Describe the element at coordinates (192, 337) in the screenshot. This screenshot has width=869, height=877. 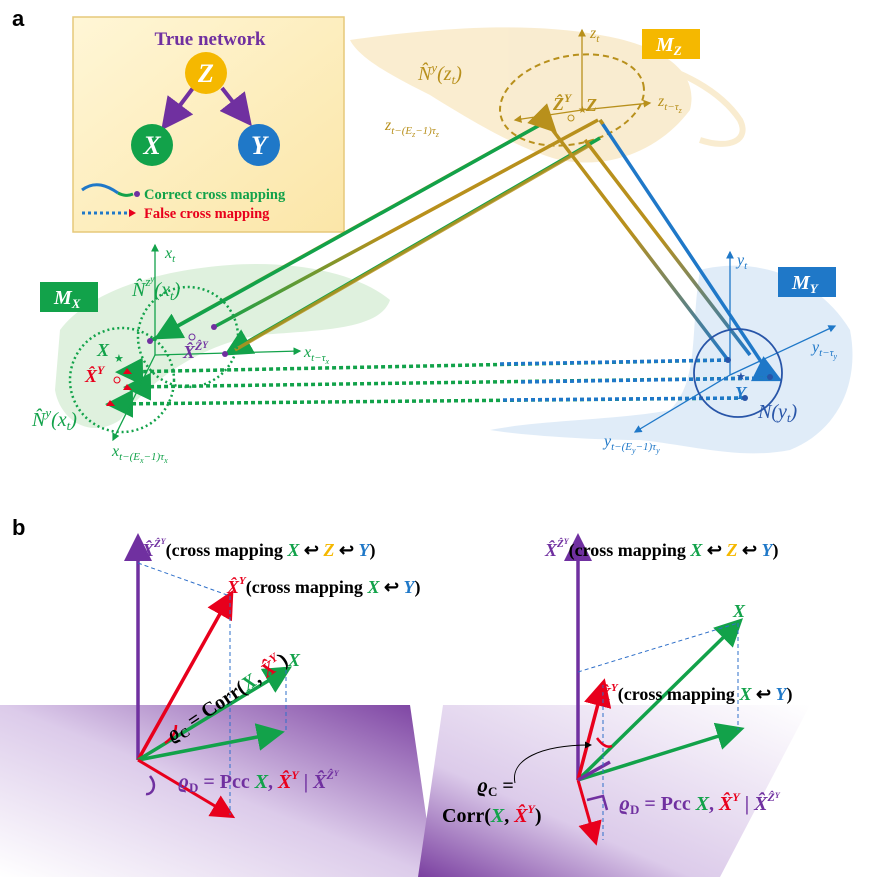
I see `point-xhat-zy-marker` at that location.